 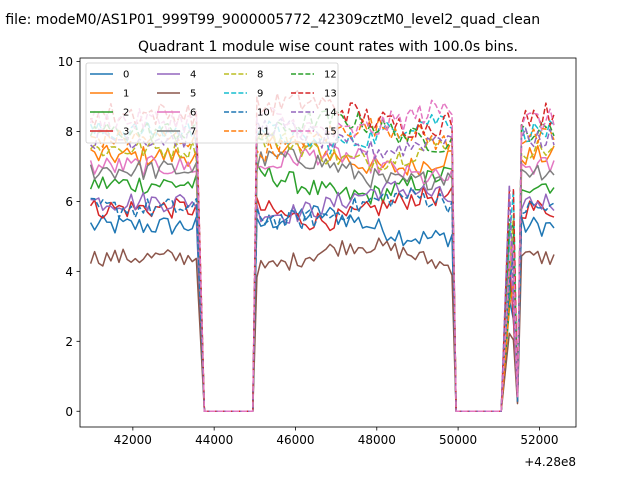 I want to click on x-tick-label: 48000, so click(x=377, y=440).